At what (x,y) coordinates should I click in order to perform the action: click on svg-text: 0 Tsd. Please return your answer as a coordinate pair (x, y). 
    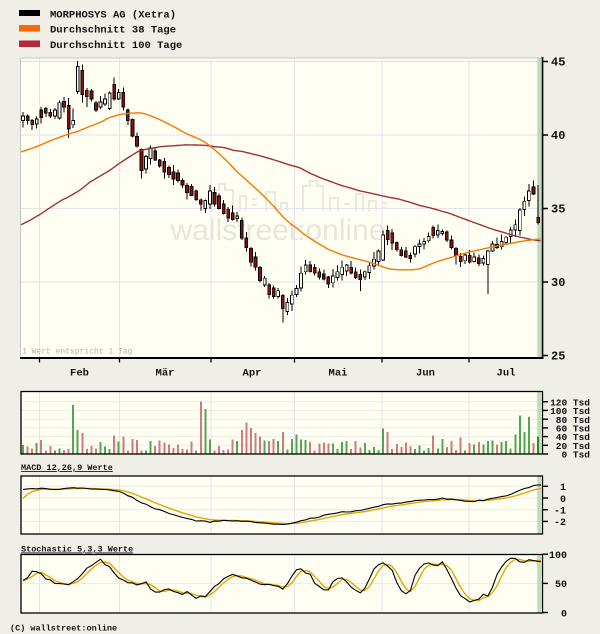
    Looking at the image, I should click on (575, 455).